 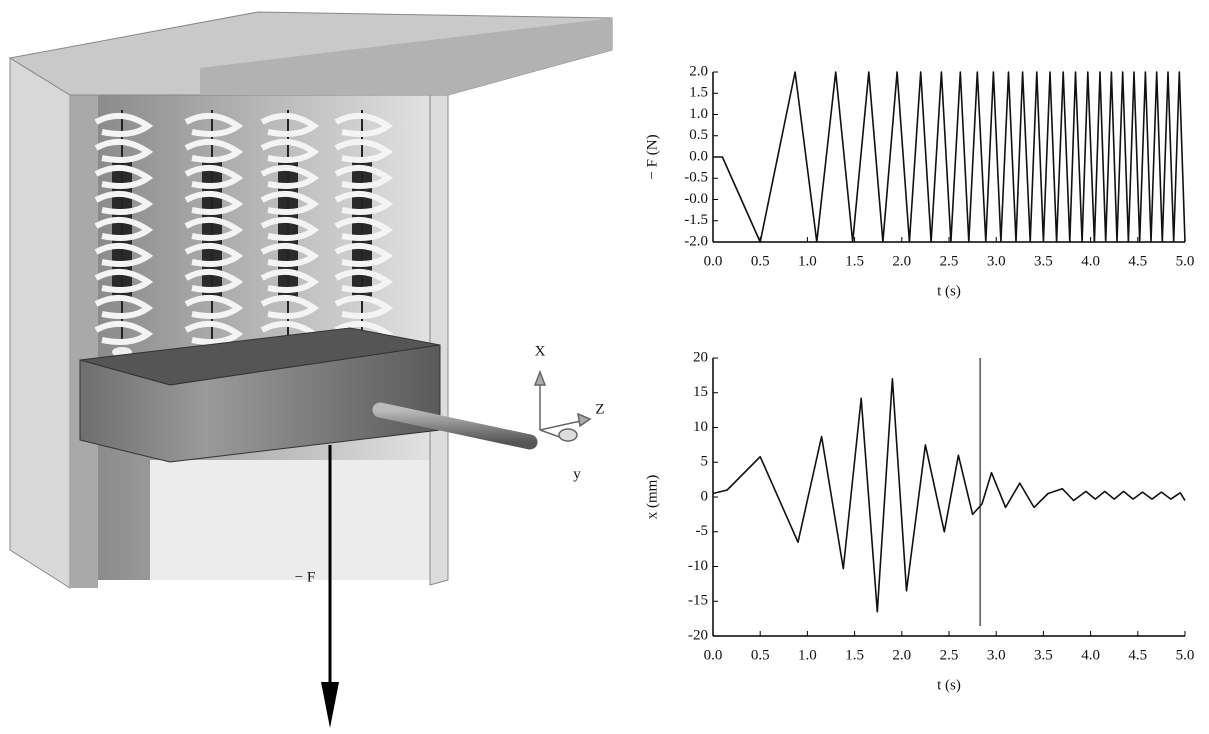 I want to click on left-wall, so click(x=40, y=323).